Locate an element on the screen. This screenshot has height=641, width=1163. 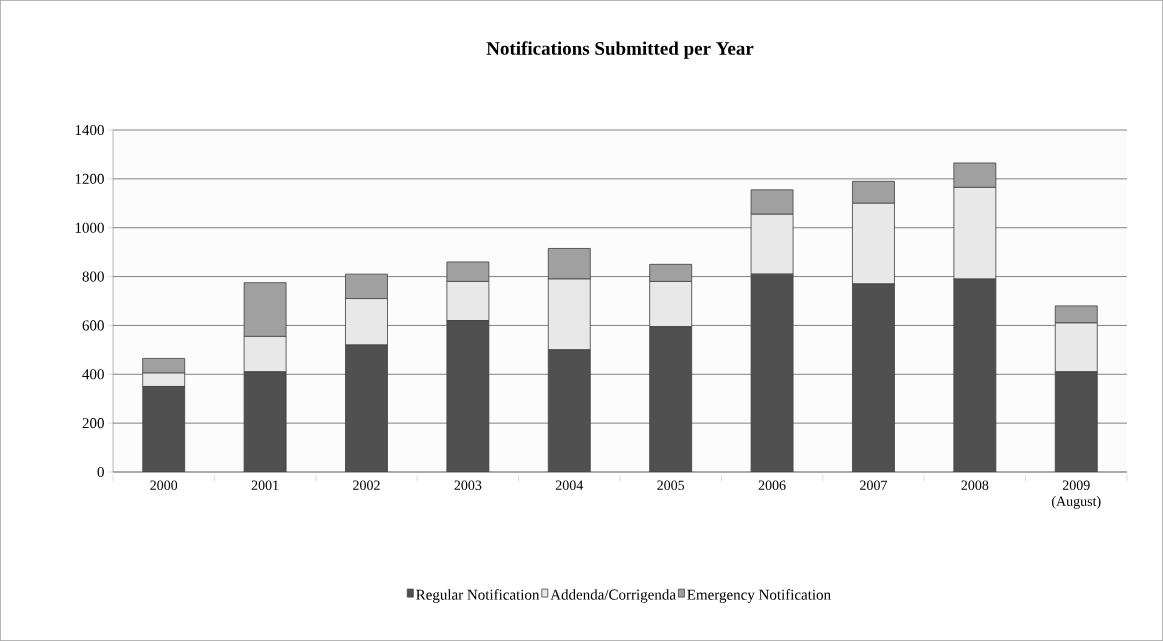
x-tick-label: 2005 is located at coordinates (671, 485).